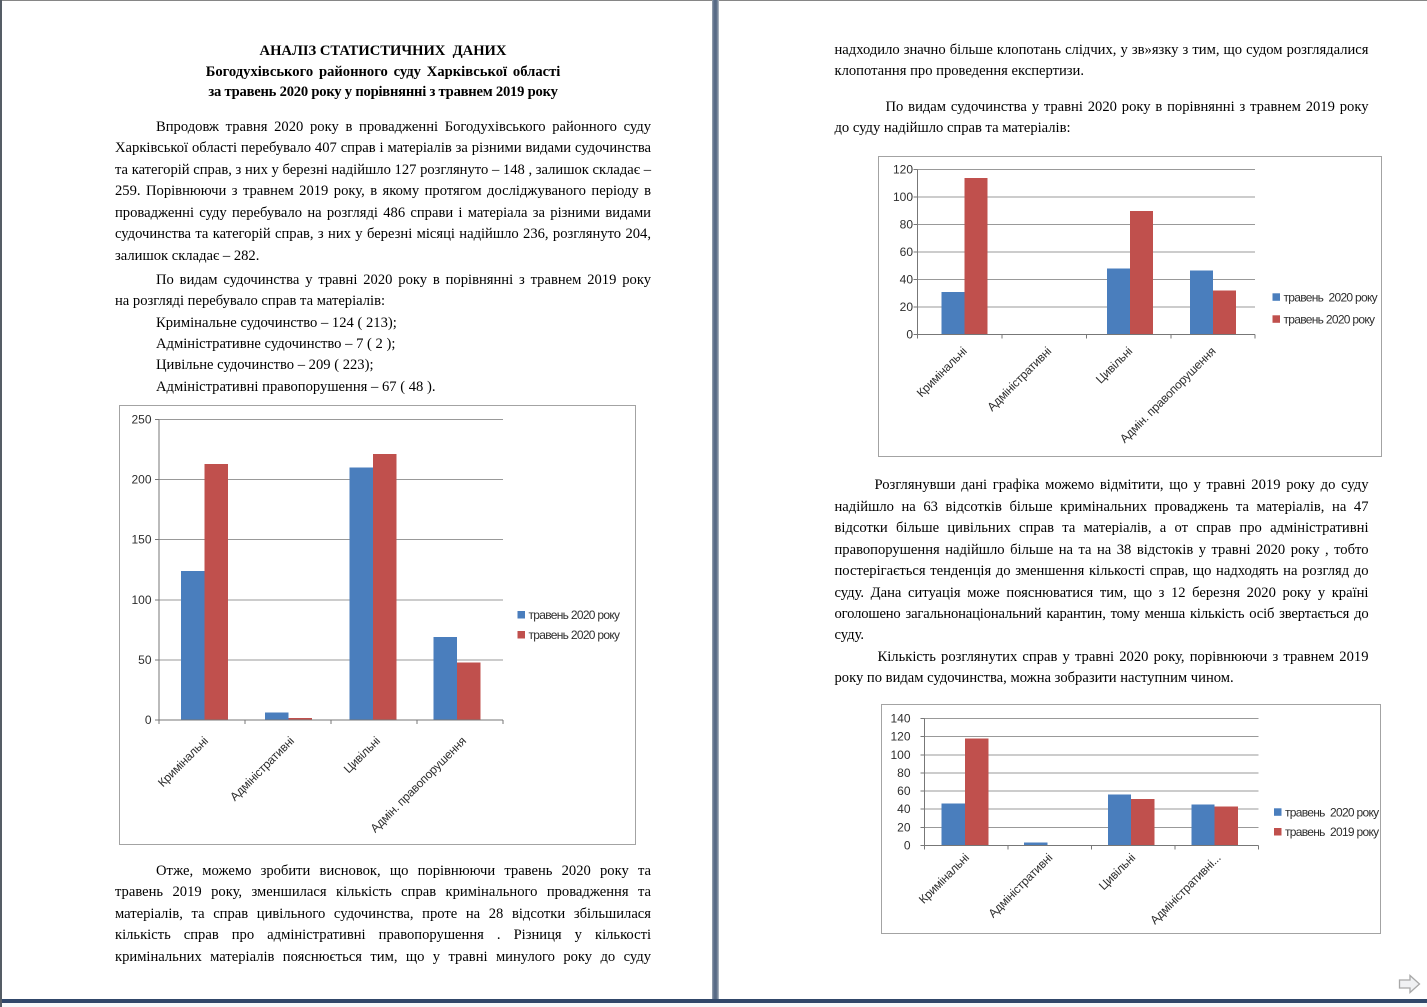 Image resolution: width=1427 pixels, height=1007 pixels. I want to click on svg-text: 50, so click(145, 660).